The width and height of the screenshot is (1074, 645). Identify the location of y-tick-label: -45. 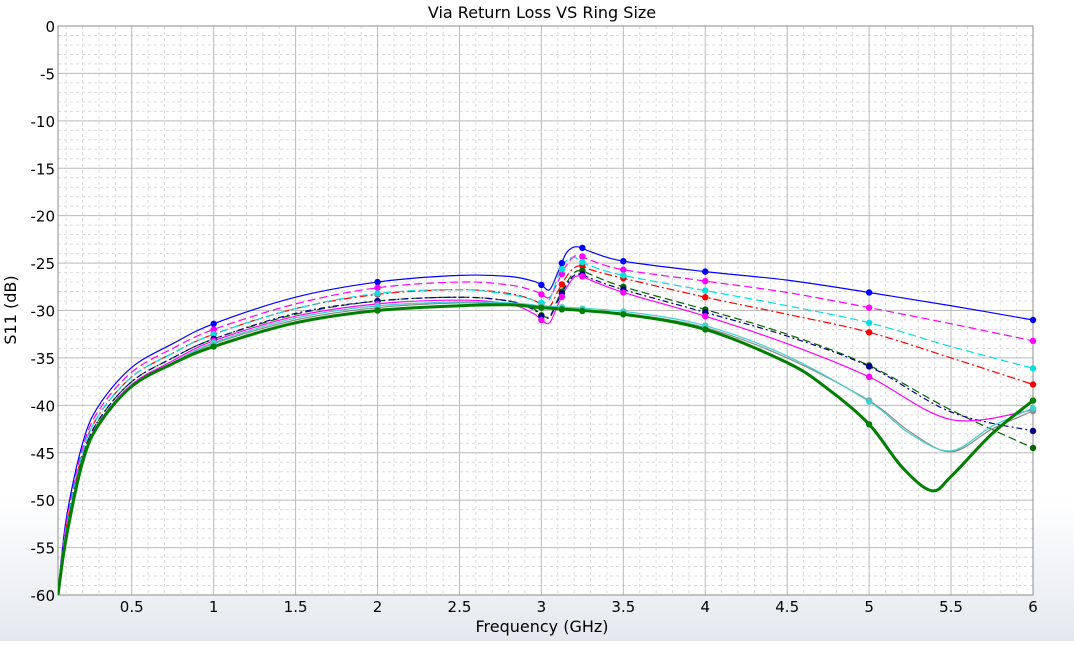
(43, 454).